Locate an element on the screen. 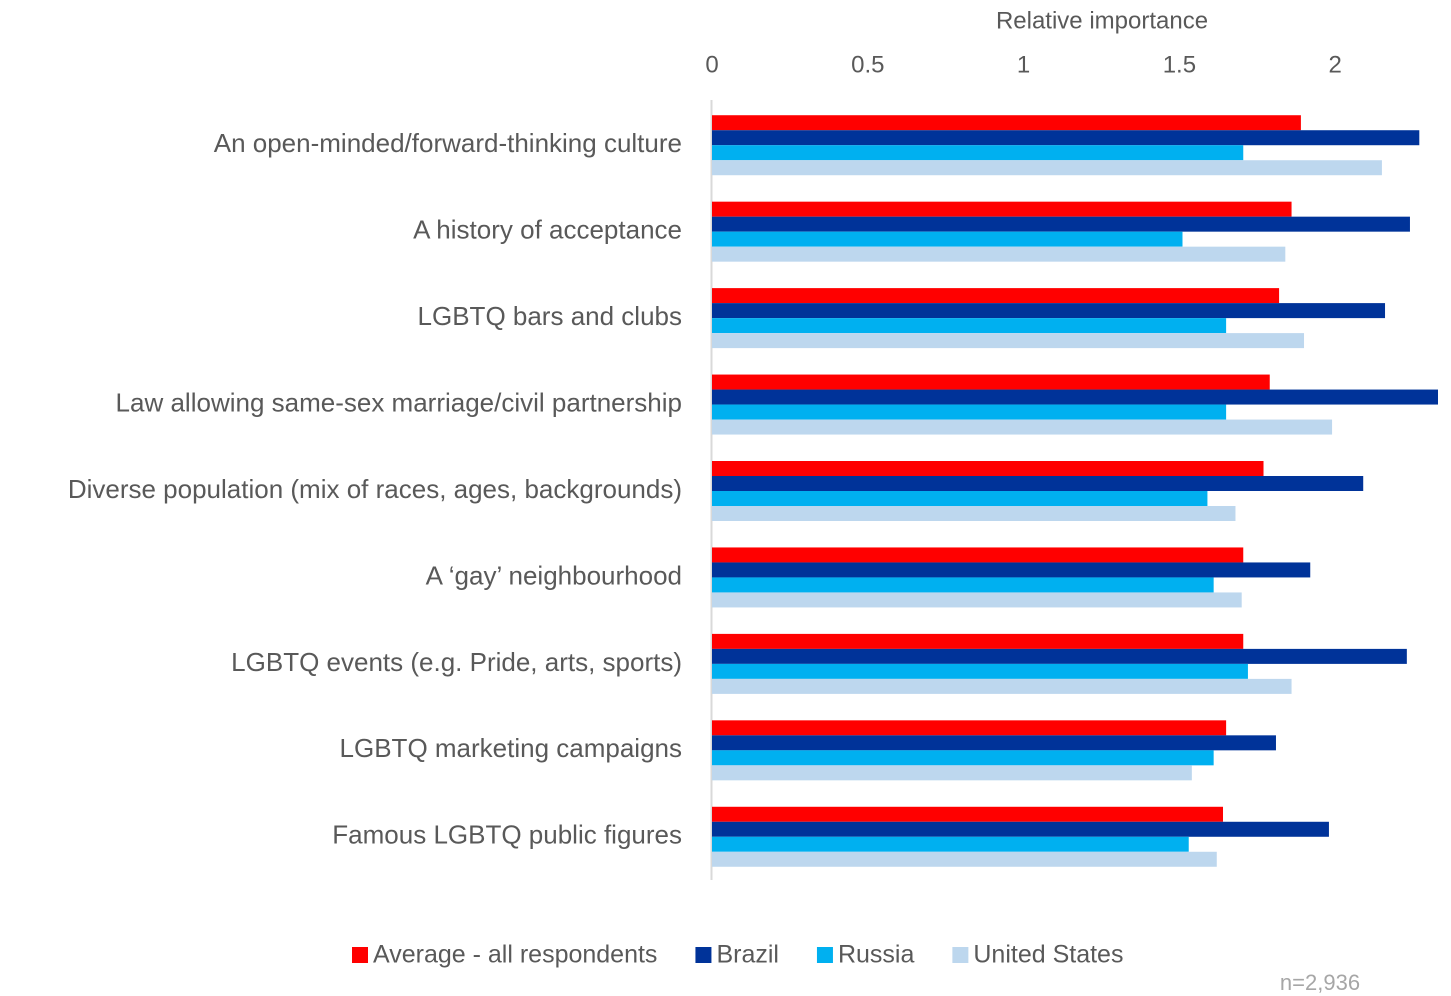  legend-label: United States is located at coordinates (1048, 955).